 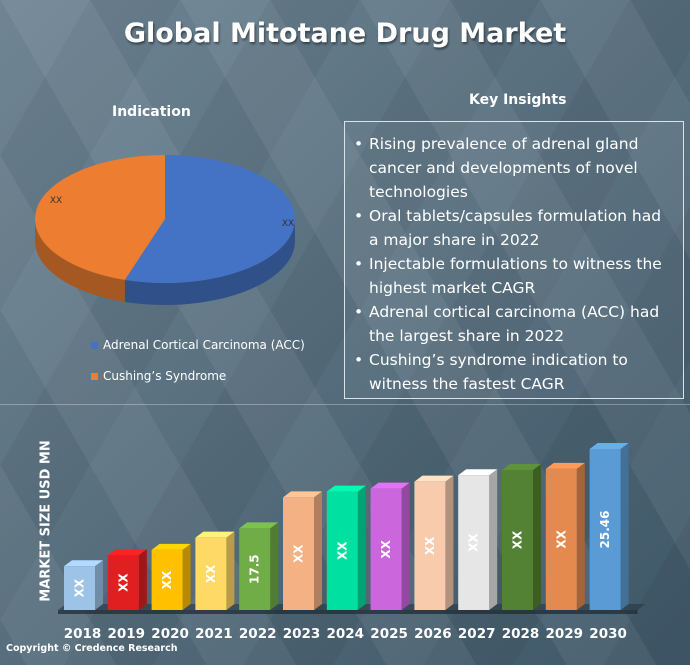 What do you see at coordinates (127, 634) in the screenshot?
I see `x-tick-label: 2019` at bounding box center [127, 634].